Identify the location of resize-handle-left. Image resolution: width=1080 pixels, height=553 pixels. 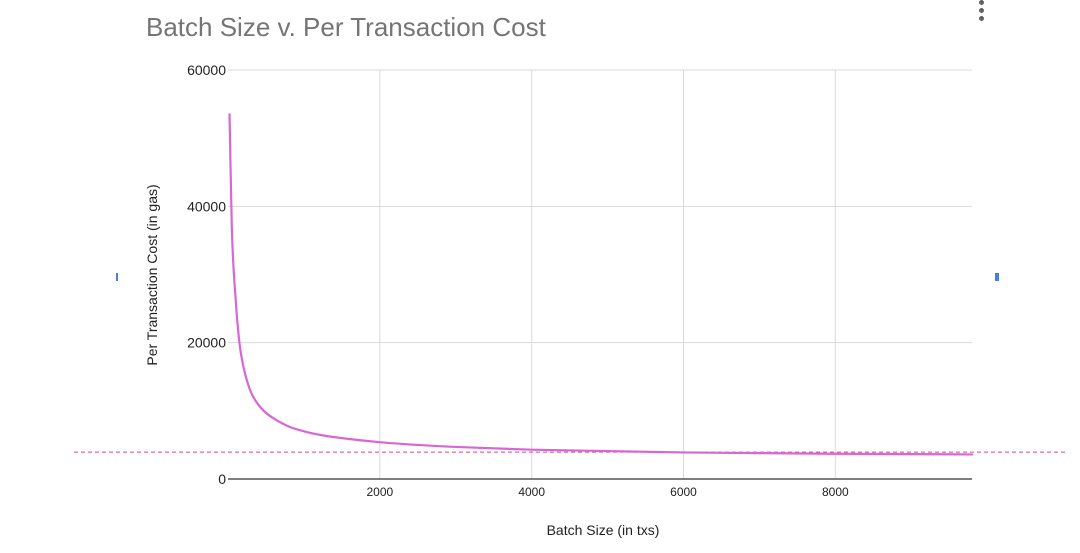
(117, 277).